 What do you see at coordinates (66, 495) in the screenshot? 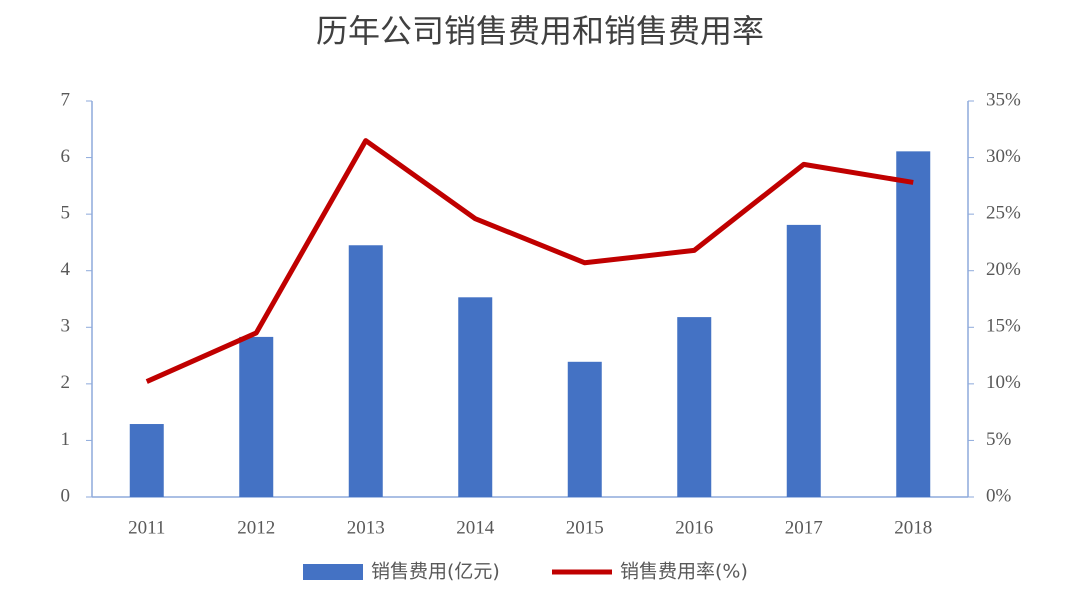
I see `y-tick-label: 0` at bounding box center [66, 495].